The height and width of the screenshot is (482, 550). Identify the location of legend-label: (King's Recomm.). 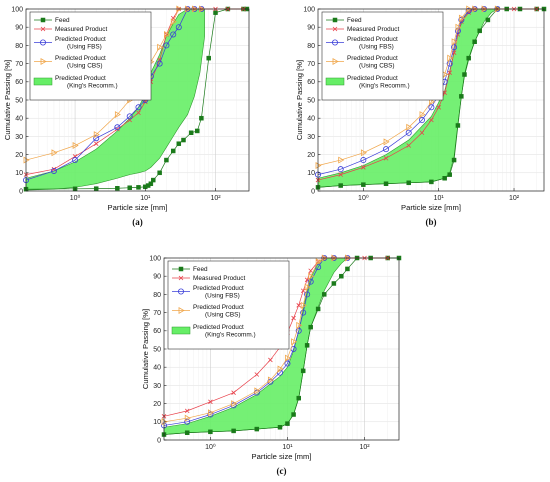
(92, 85).